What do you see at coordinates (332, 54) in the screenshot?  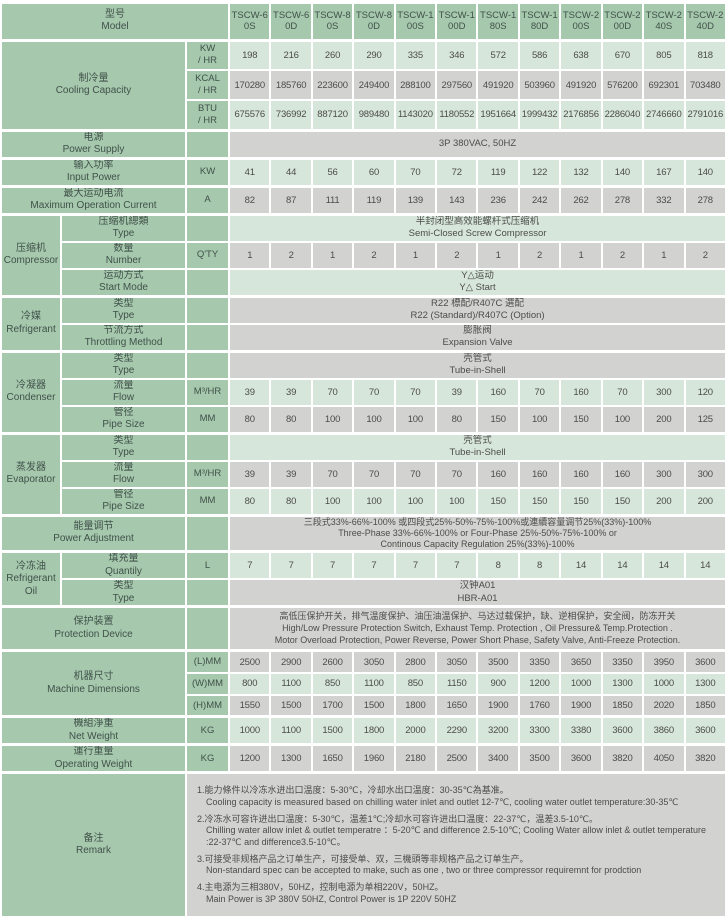 I see `value-cell: 260` at bounding box center [332, 54].